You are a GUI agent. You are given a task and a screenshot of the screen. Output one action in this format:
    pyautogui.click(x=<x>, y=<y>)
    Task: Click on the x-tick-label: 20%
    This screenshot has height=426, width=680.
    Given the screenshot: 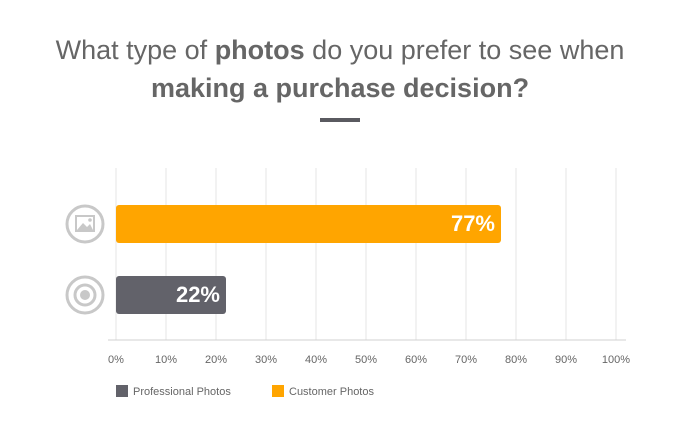 What is the action you would take?
    pyautogui.click(x=216, y=360)
    